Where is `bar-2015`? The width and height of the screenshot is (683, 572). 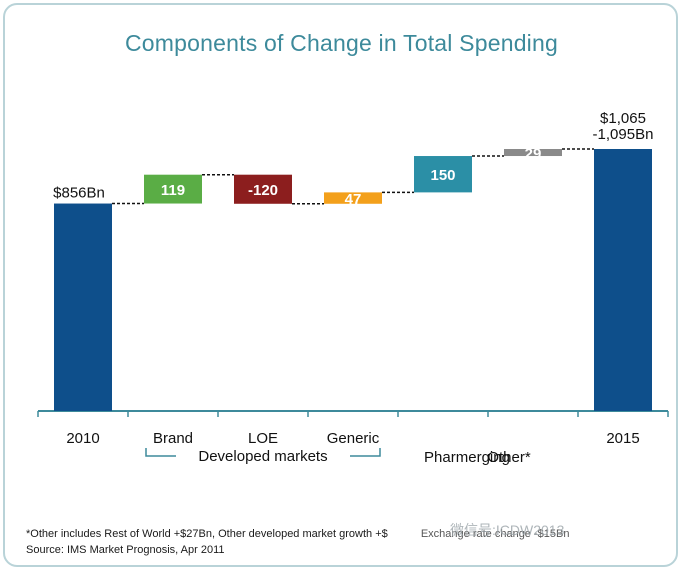
bar-2015 is located at coordinates (623, 280).